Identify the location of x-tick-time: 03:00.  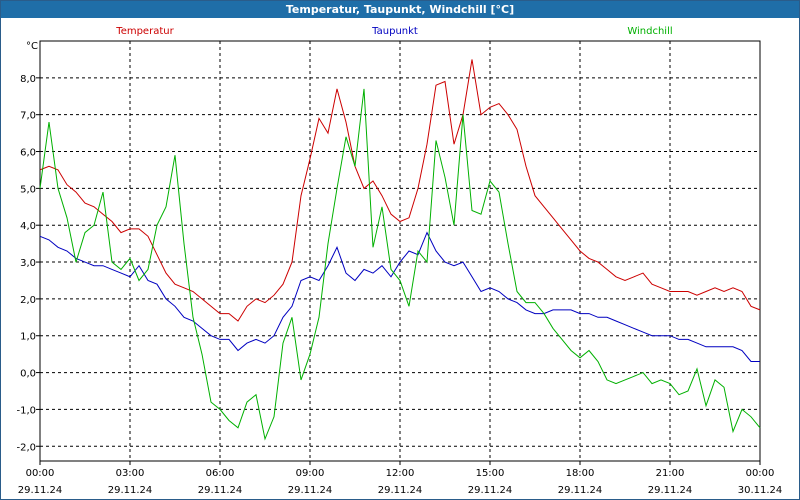
(130, 473).